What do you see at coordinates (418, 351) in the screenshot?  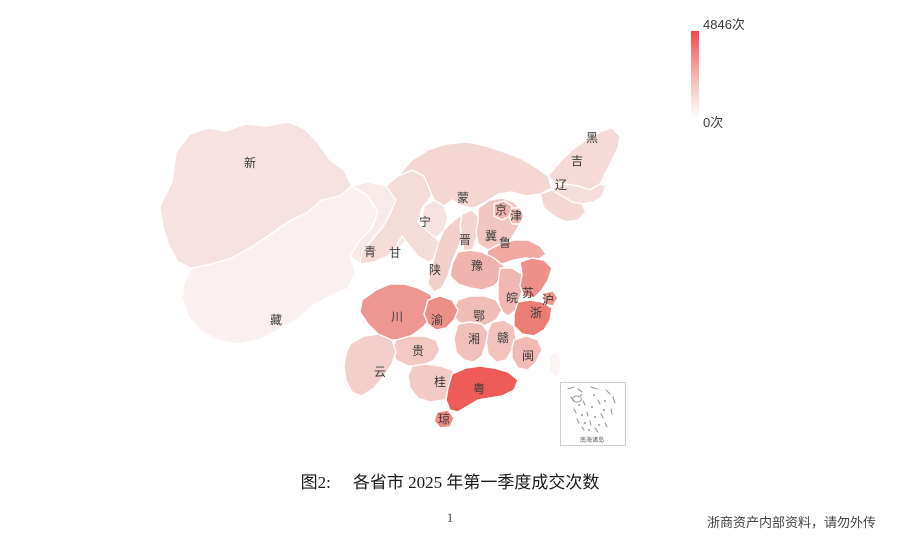 I see `region-label-gui: 贵` at bounding box center [418, 351].